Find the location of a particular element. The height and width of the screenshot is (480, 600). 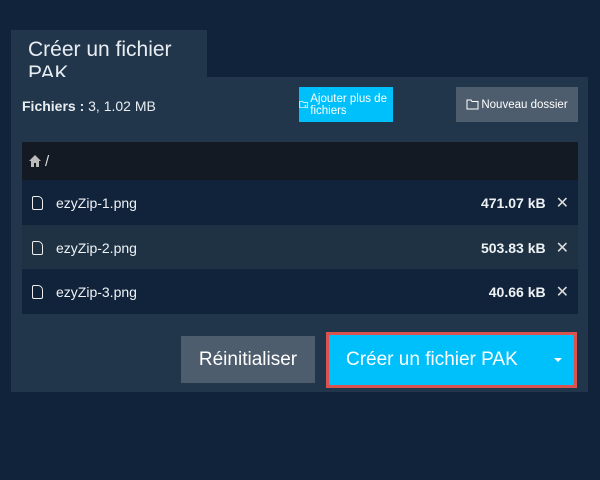

home-icon is located at coordinates (35, 161).